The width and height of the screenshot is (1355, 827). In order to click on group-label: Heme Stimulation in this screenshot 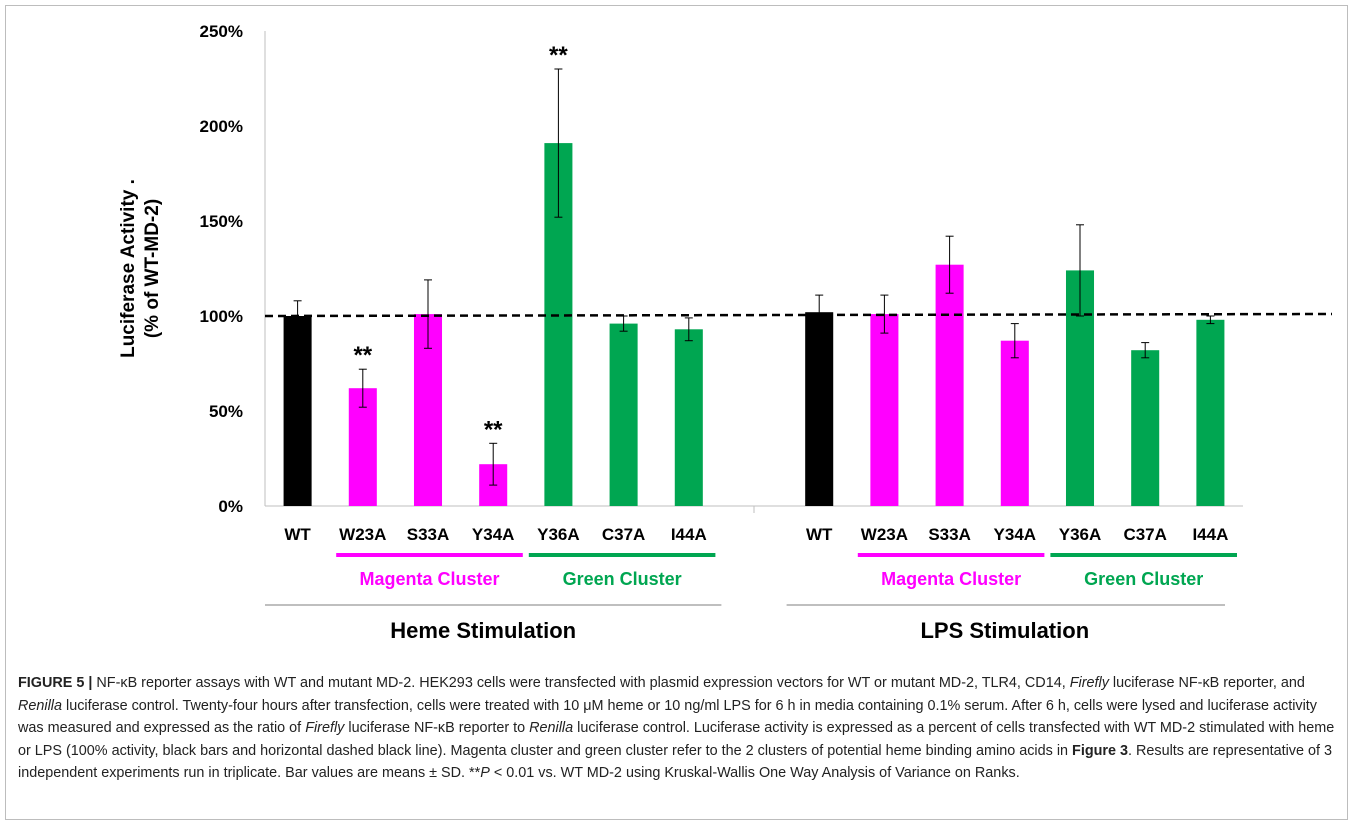, I will do `click(483, 630)`.